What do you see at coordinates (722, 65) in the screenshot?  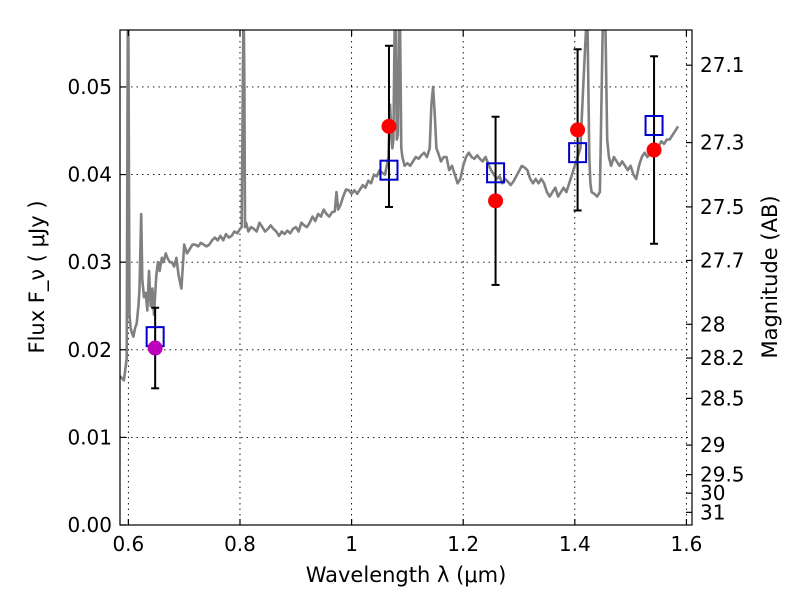 I see `magnitude-tick-label: 27.1` at bounding box center [722, 65].